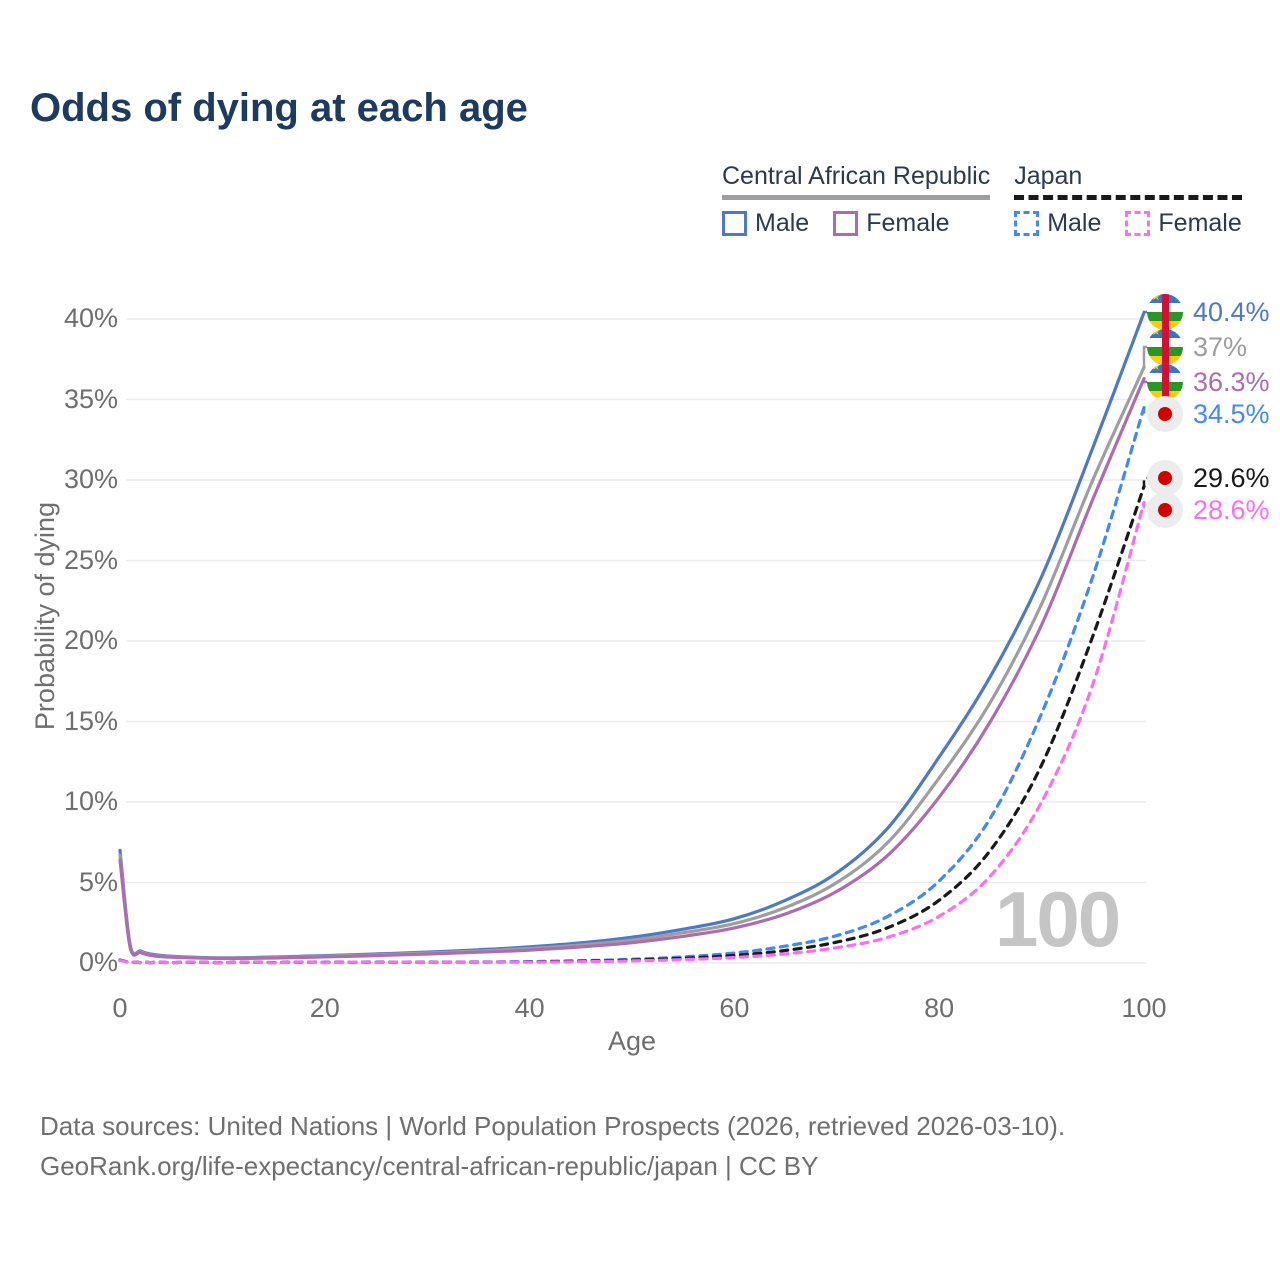 This screenshot has width=1280, height=1280. What do you see at coordinates (1128, 181) in the screenshot?
I see `legend-group-title: Japan` at bounding box center [1128, 181].